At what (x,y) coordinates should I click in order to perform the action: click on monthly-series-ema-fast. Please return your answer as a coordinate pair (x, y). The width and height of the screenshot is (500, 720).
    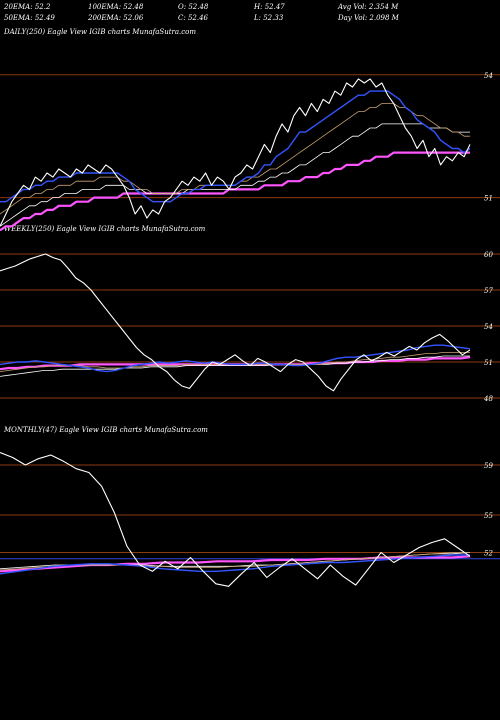
    Looking at the image, I should click on (235, 564).